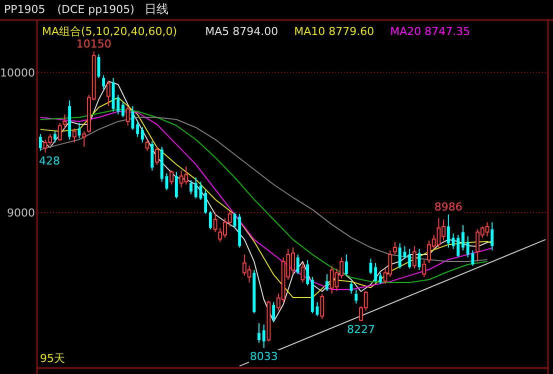 The width and height of the screenshot is (553, 374). Describe the element at coordinates (95, 9) in the screenshot. I see `chart-subtitle: (DCE pp1905)` at that location.